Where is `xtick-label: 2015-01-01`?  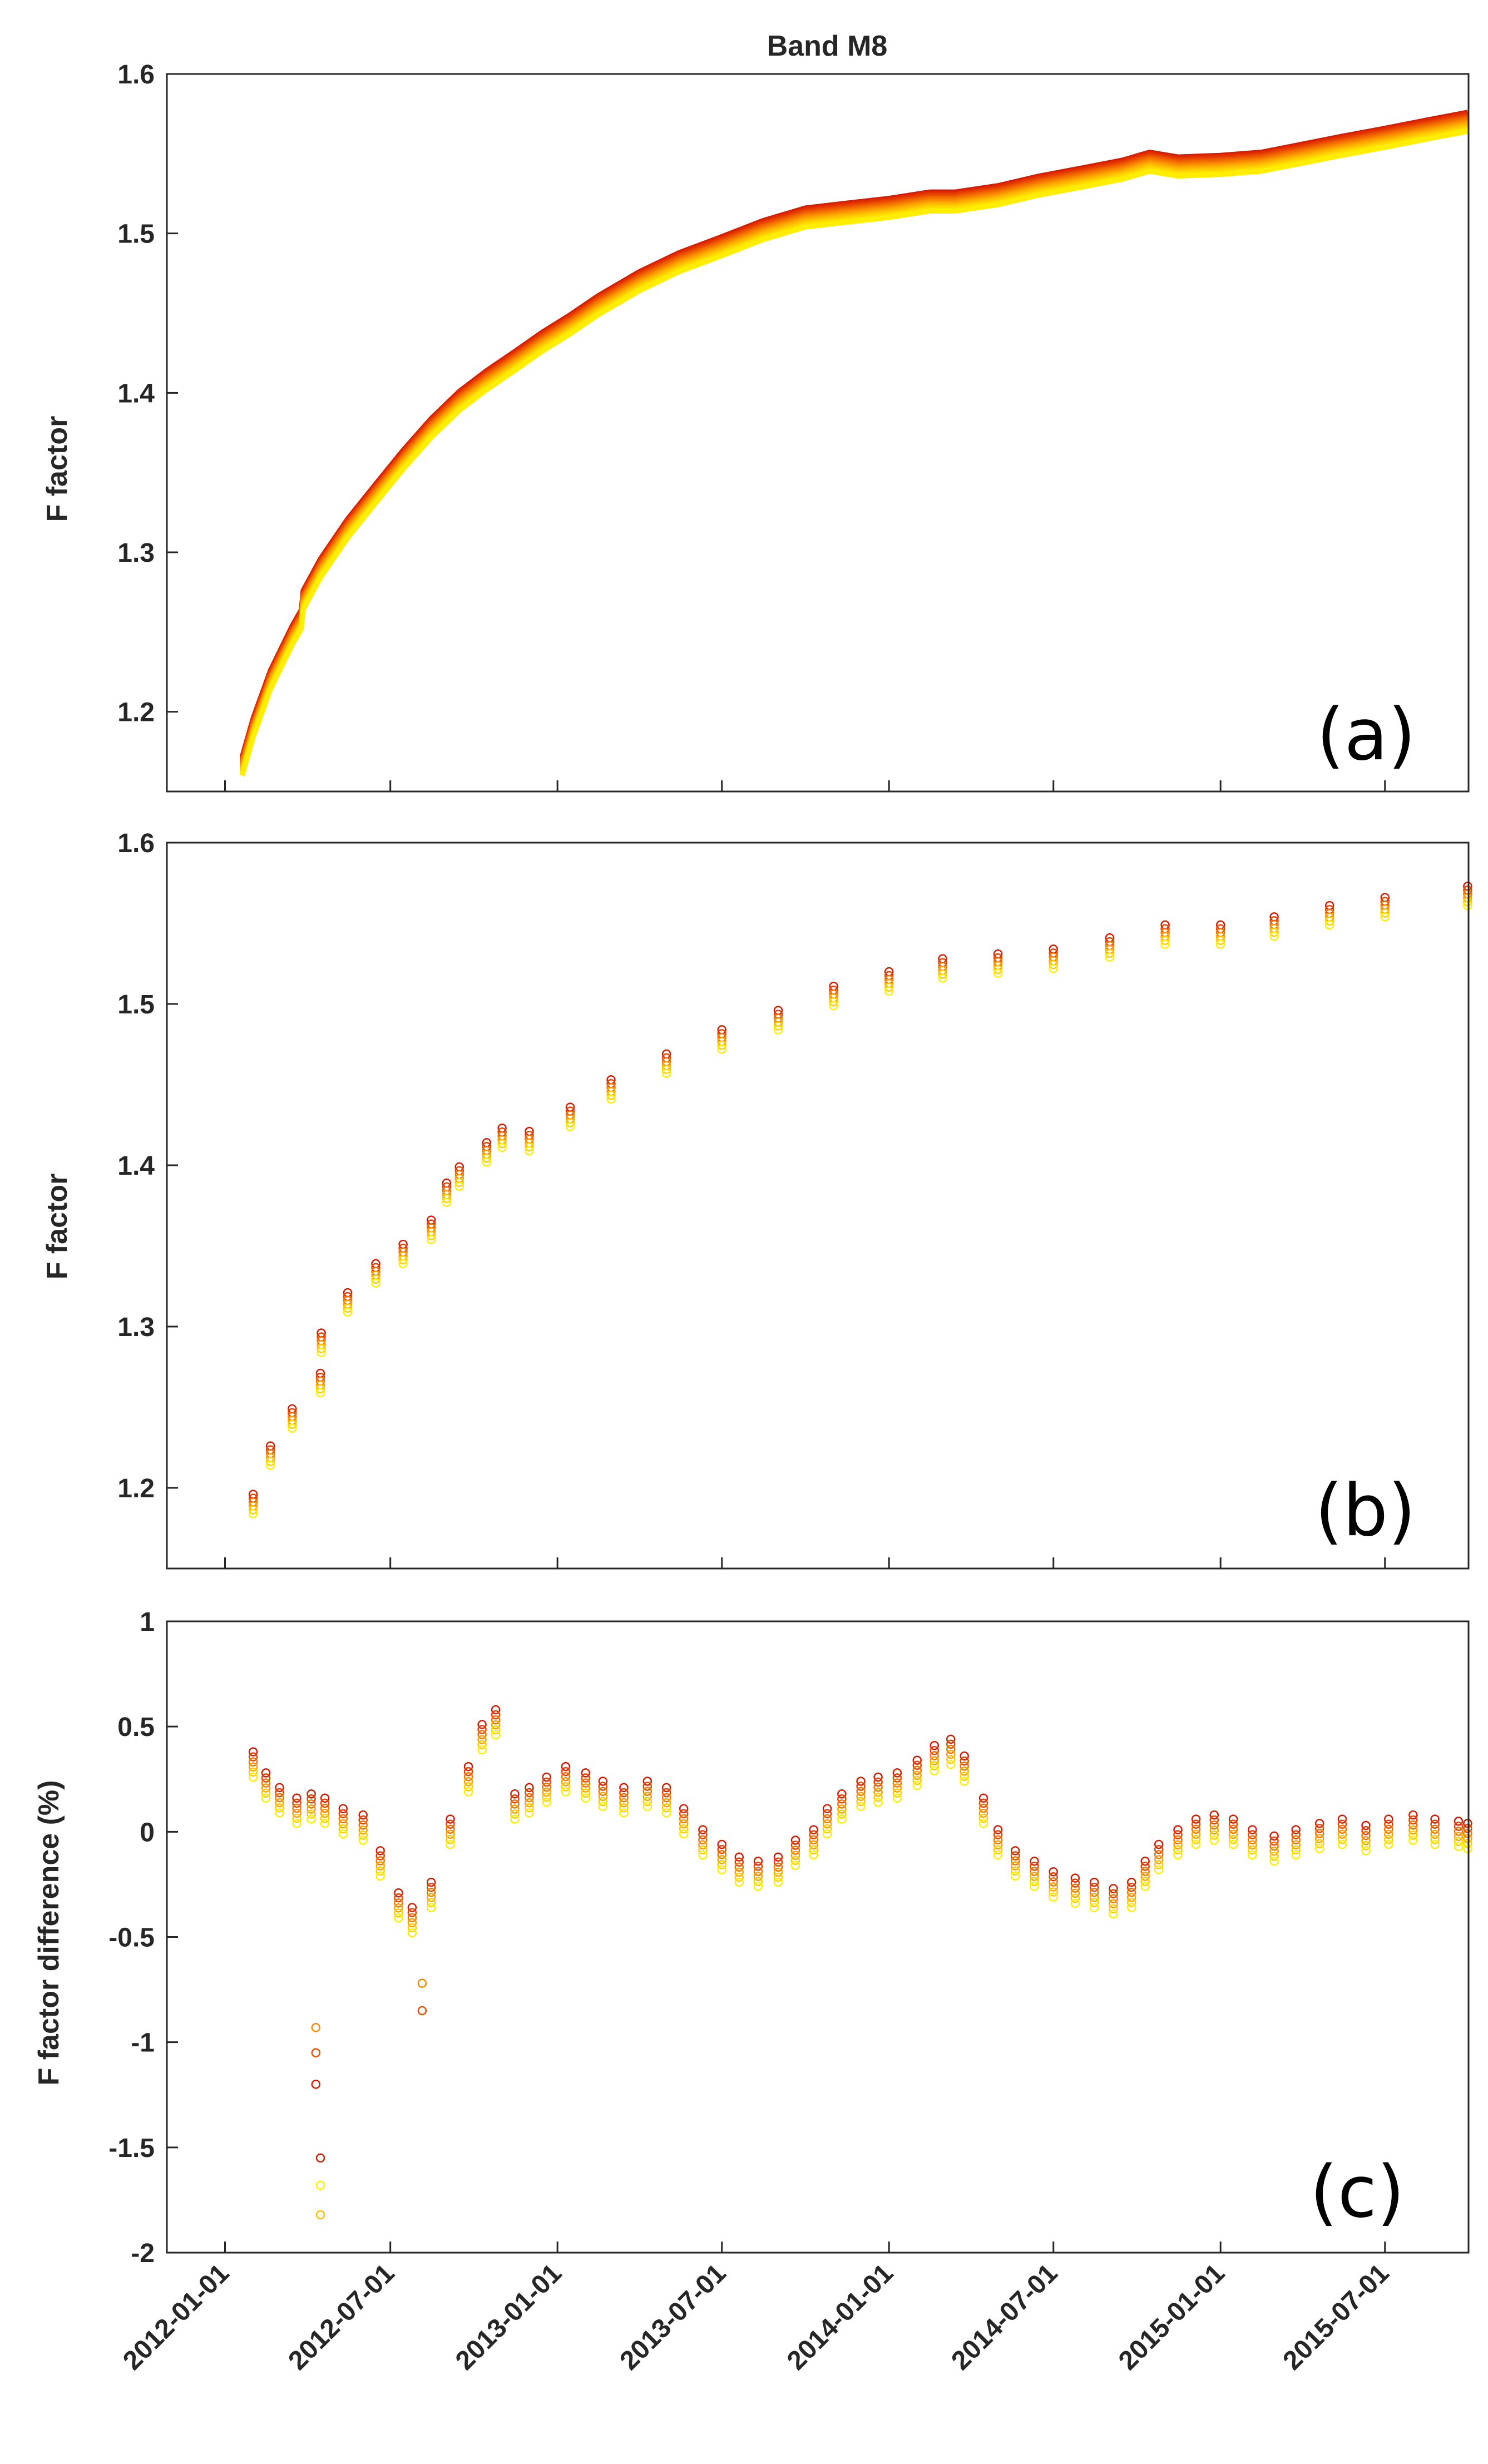 xtick-label: 2015-01-01 is located at coordinates (1171, 2317).